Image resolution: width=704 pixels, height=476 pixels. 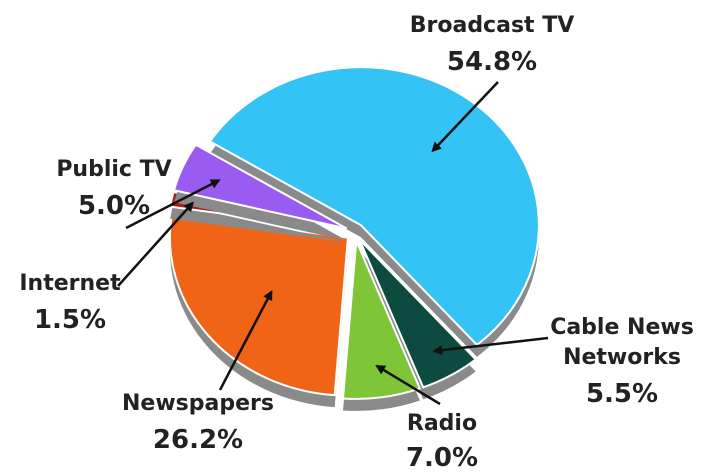 I want to click on slice-newspapers, so click(x=259, y=310).